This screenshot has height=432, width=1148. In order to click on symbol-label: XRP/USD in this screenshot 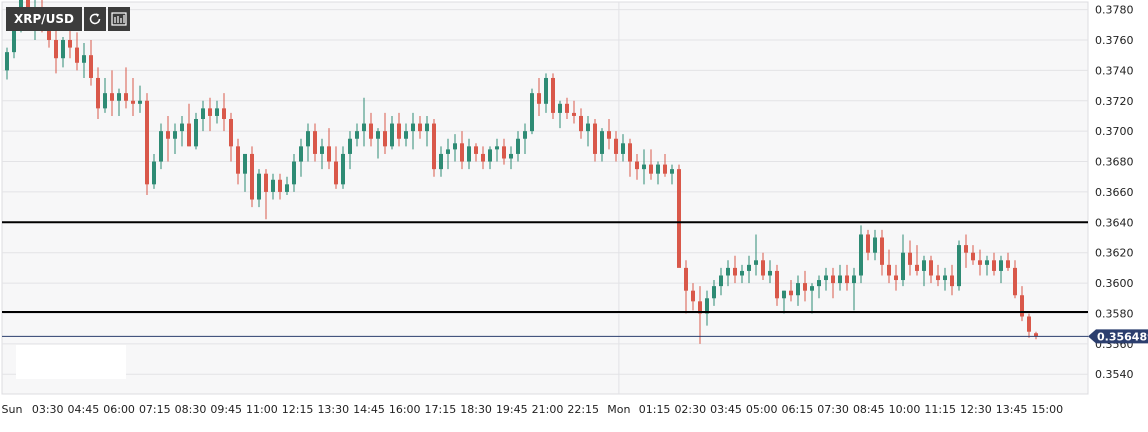, I will do `click(44, 19)`.